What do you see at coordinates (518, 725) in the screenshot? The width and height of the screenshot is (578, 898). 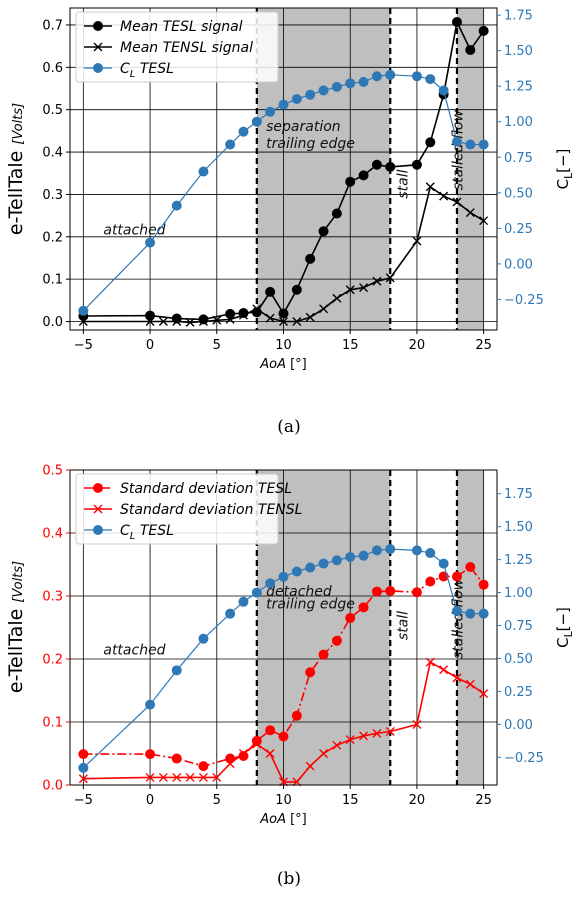 I see `y-right-tick-label: 0.00` at bounding box center [518, 725].